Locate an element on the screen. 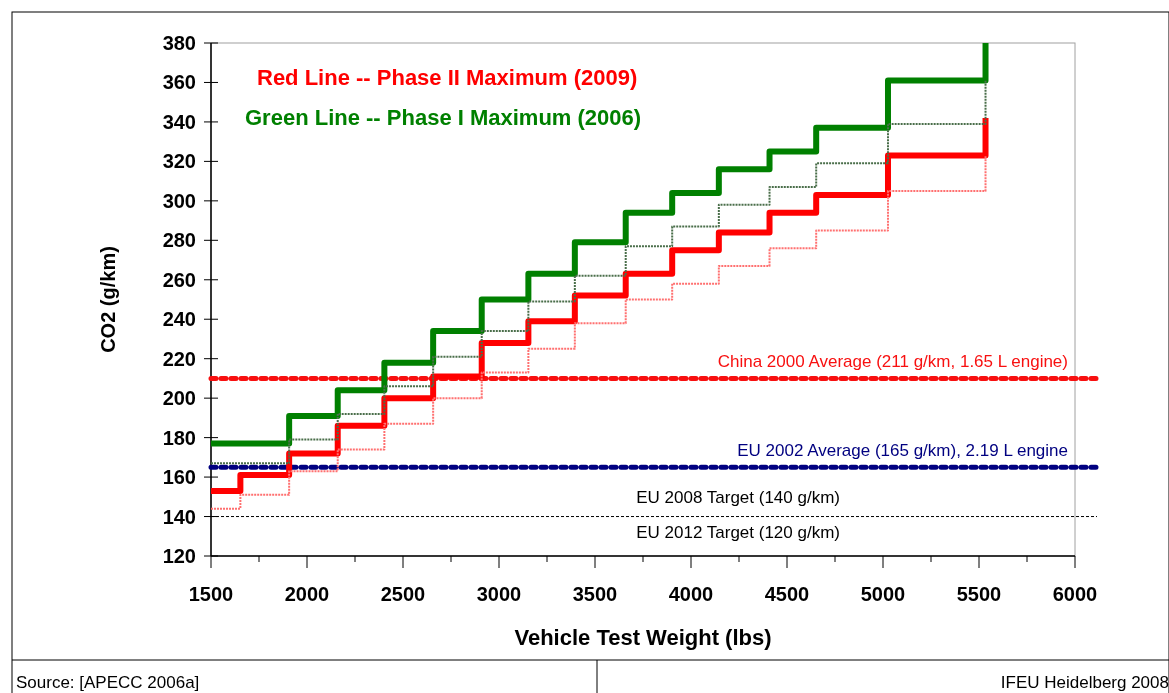 The width and height of the screenshot is (1169, 693). x-tick-label: 2000 is located at coordinates (307, 594).